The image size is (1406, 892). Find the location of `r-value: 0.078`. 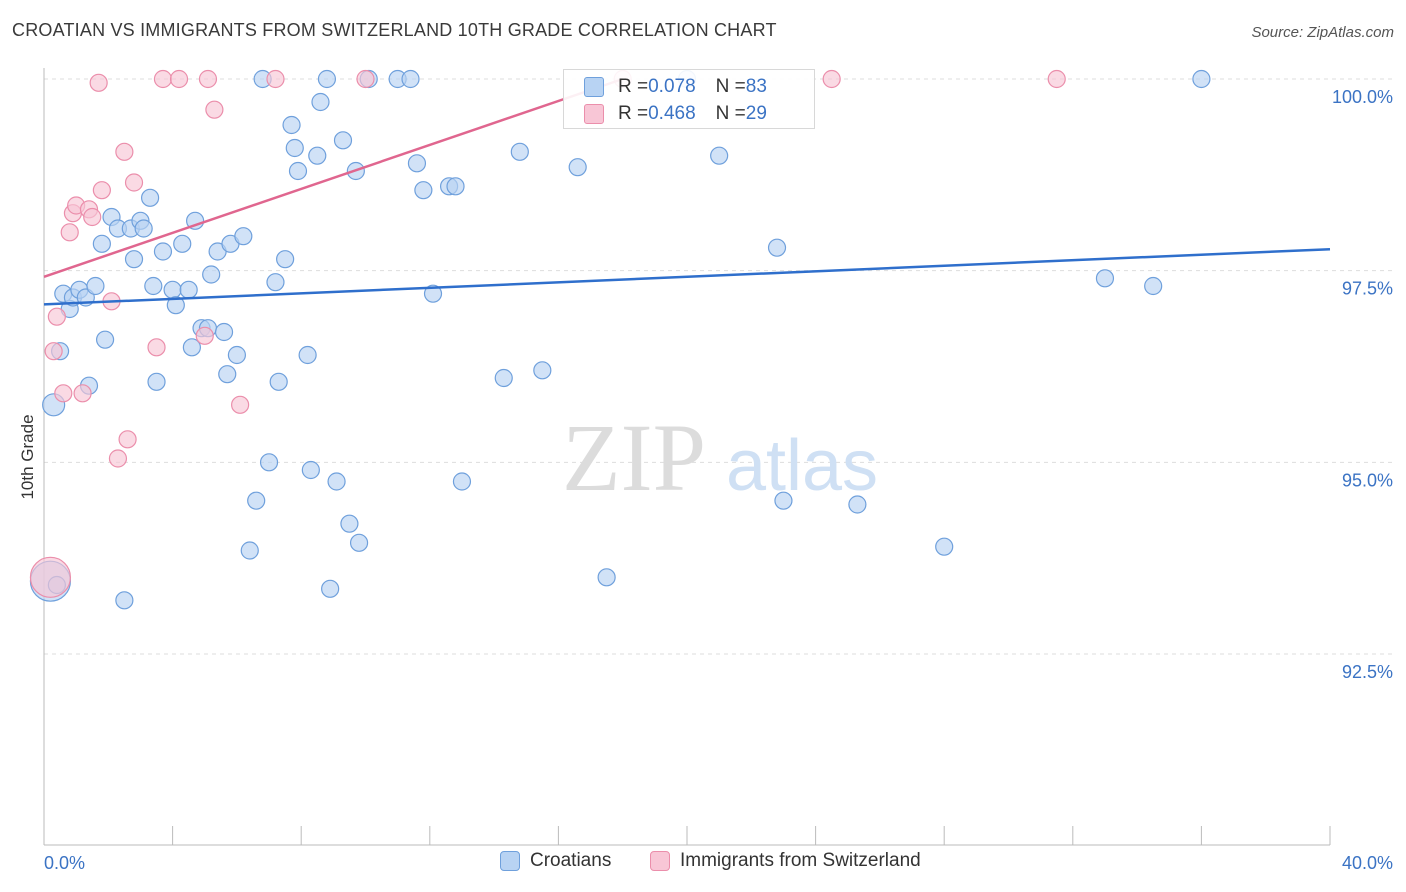

r-value: 0.078 is located at coordinates (672, 86).